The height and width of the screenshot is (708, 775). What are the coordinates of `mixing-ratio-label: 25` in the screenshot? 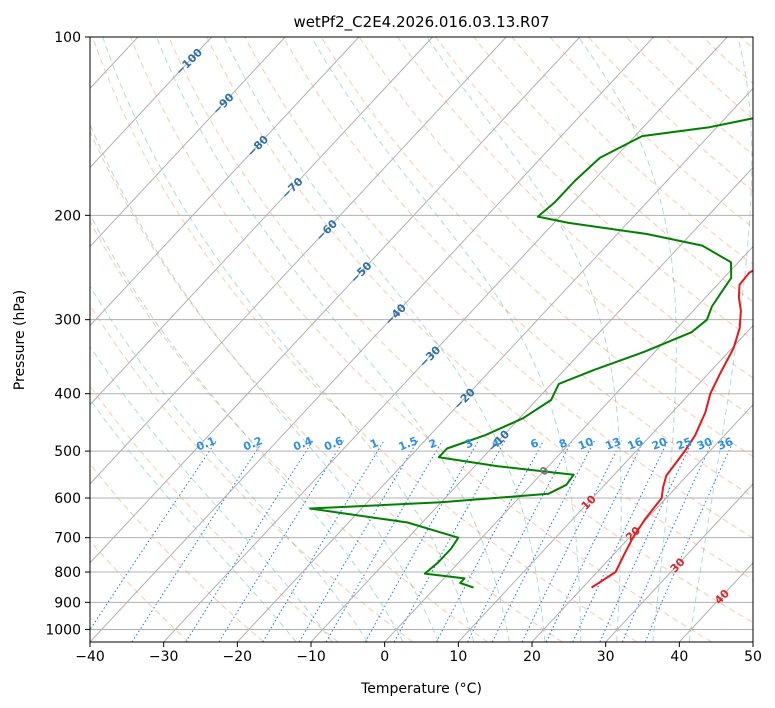 It's located at (684, 444).